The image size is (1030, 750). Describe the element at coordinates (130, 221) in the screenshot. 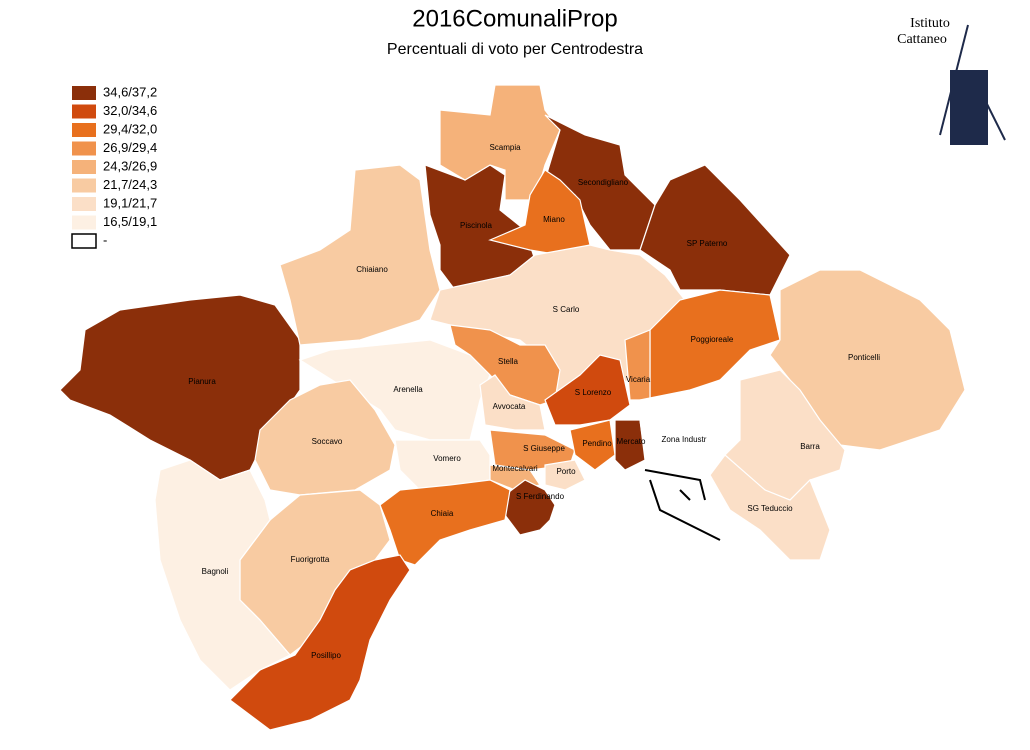

I see `legend-label: 16,5/19,1` at that location.